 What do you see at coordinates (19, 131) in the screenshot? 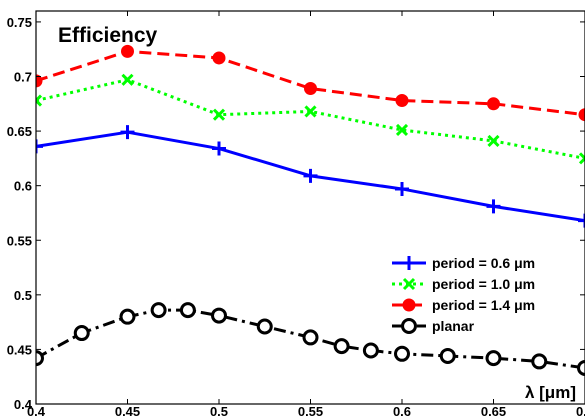
I see `y-tick-label: 0.65` at bounding box center [19, 131].